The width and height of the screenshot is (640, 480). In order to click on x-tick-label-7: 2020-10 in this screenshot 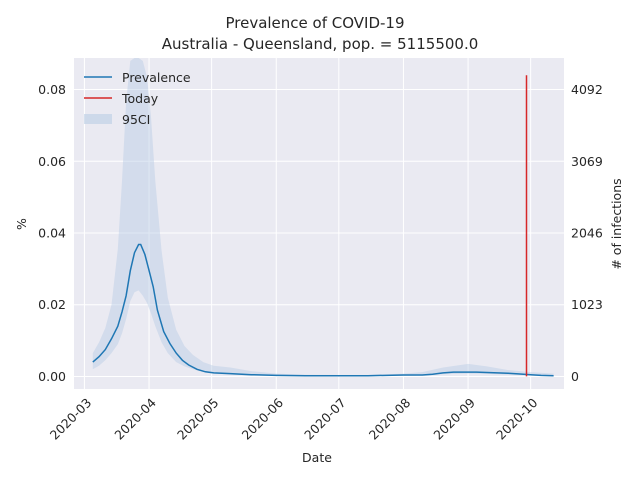, I will do `click(517, 419)`.